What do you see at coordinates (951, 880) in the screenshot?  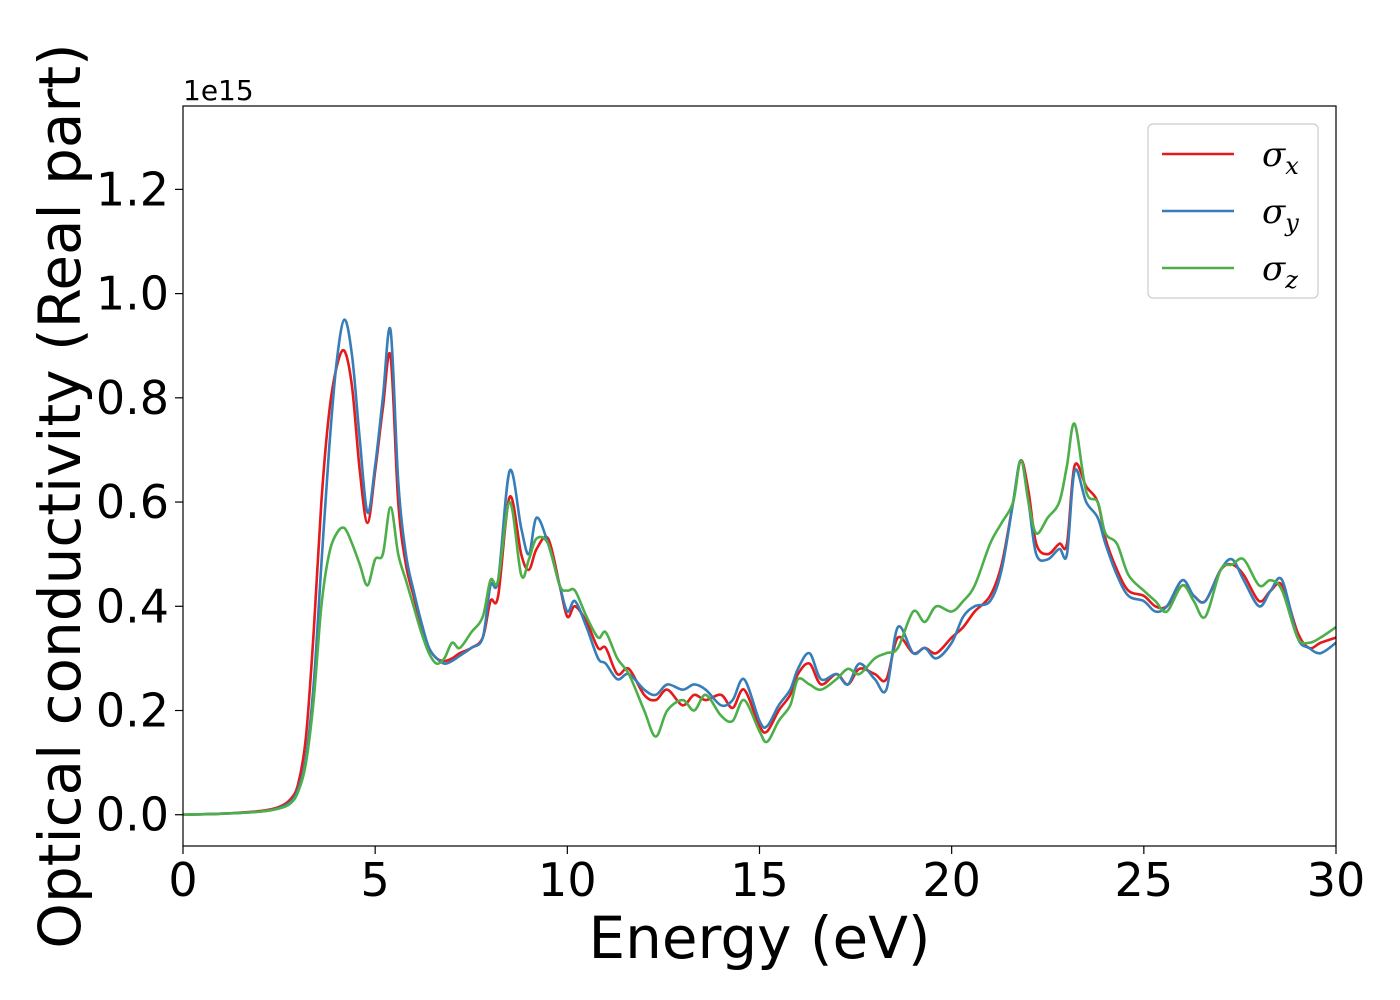 I see `x-tick-label: 20` at bounding box center [951, 880].